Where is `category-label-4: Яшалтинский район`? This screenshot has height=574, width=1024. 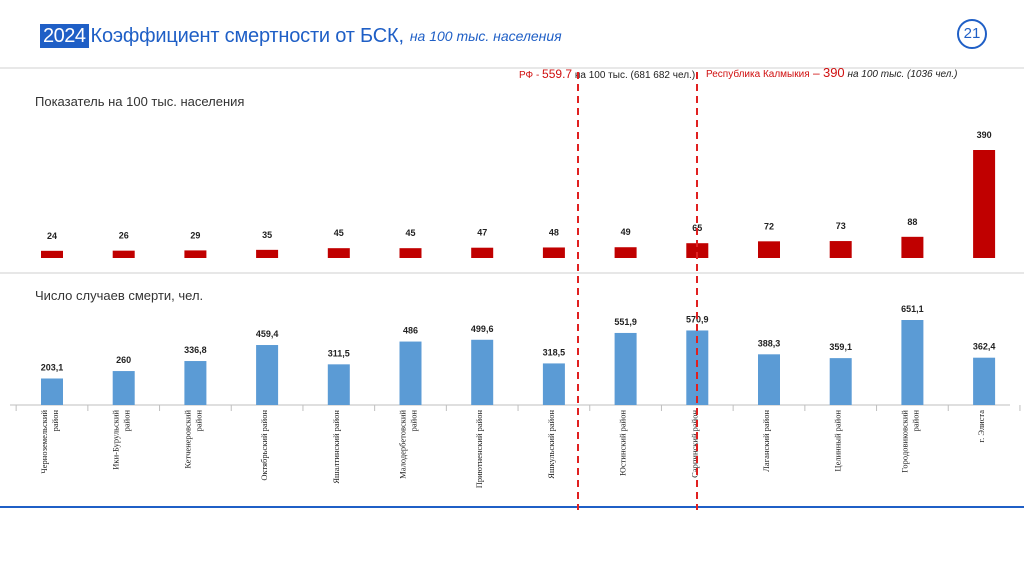 category-label-4: Яшалтинский район is located at coordinates (336, 447).